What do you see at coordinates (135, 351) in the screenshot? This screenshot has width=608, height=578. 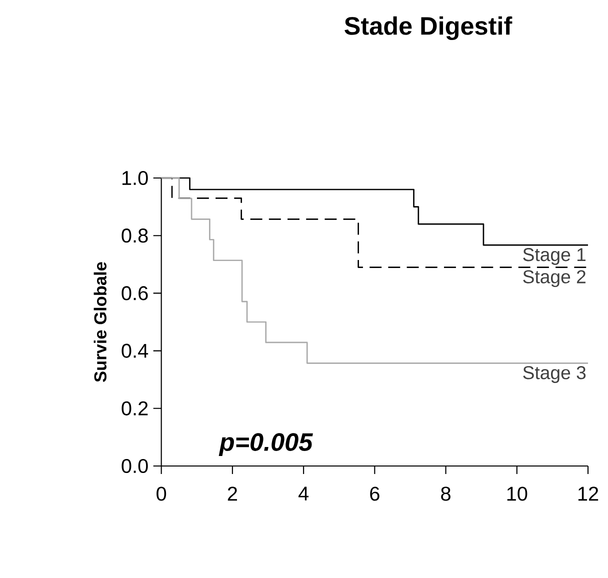 I see `y-tick-label: 0.4` at bounding box center [135, 351].